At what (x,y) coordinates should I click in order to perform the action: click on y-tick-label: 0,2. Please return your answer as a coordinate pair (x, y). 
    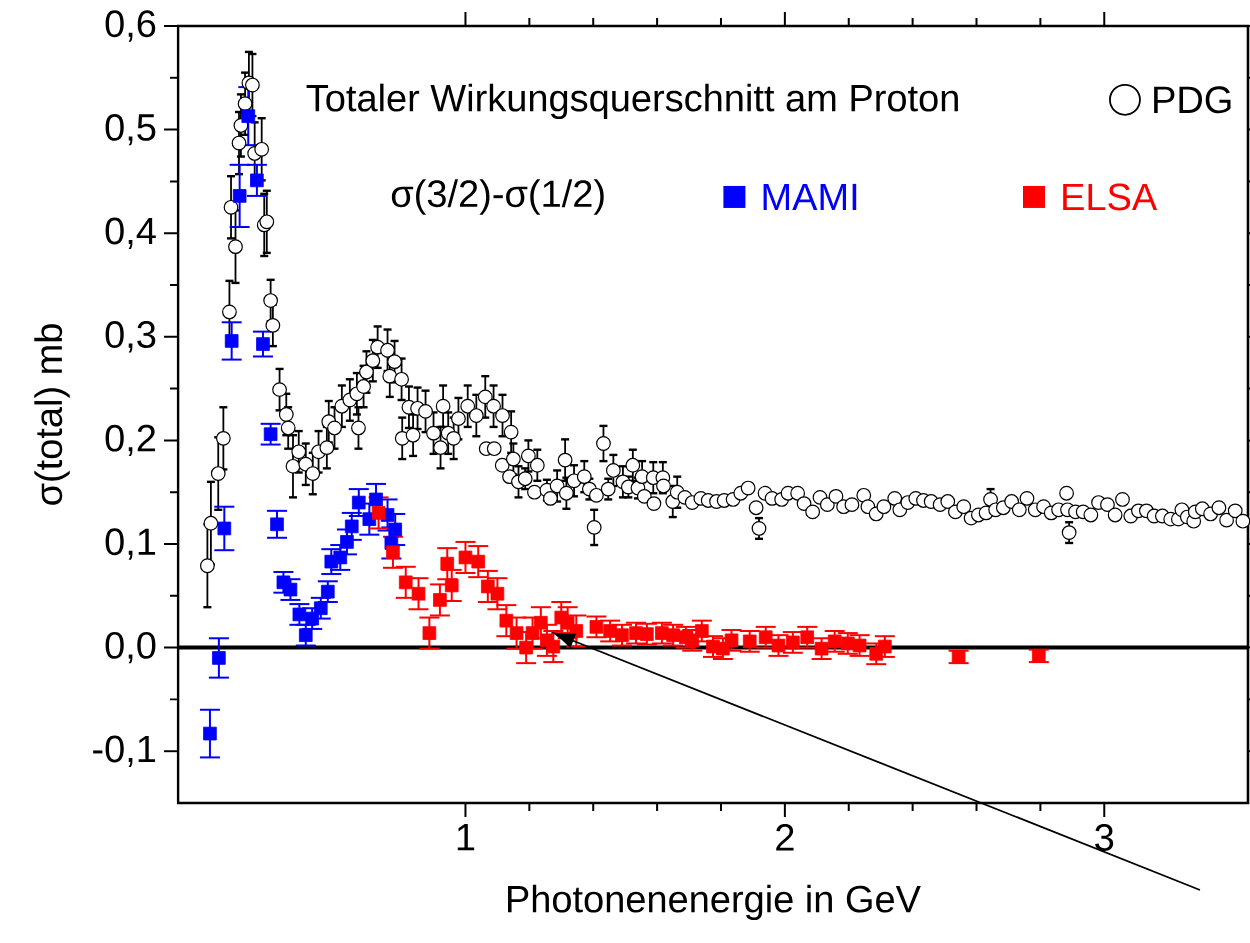
    Looking at the image, I should click on (130, 440).